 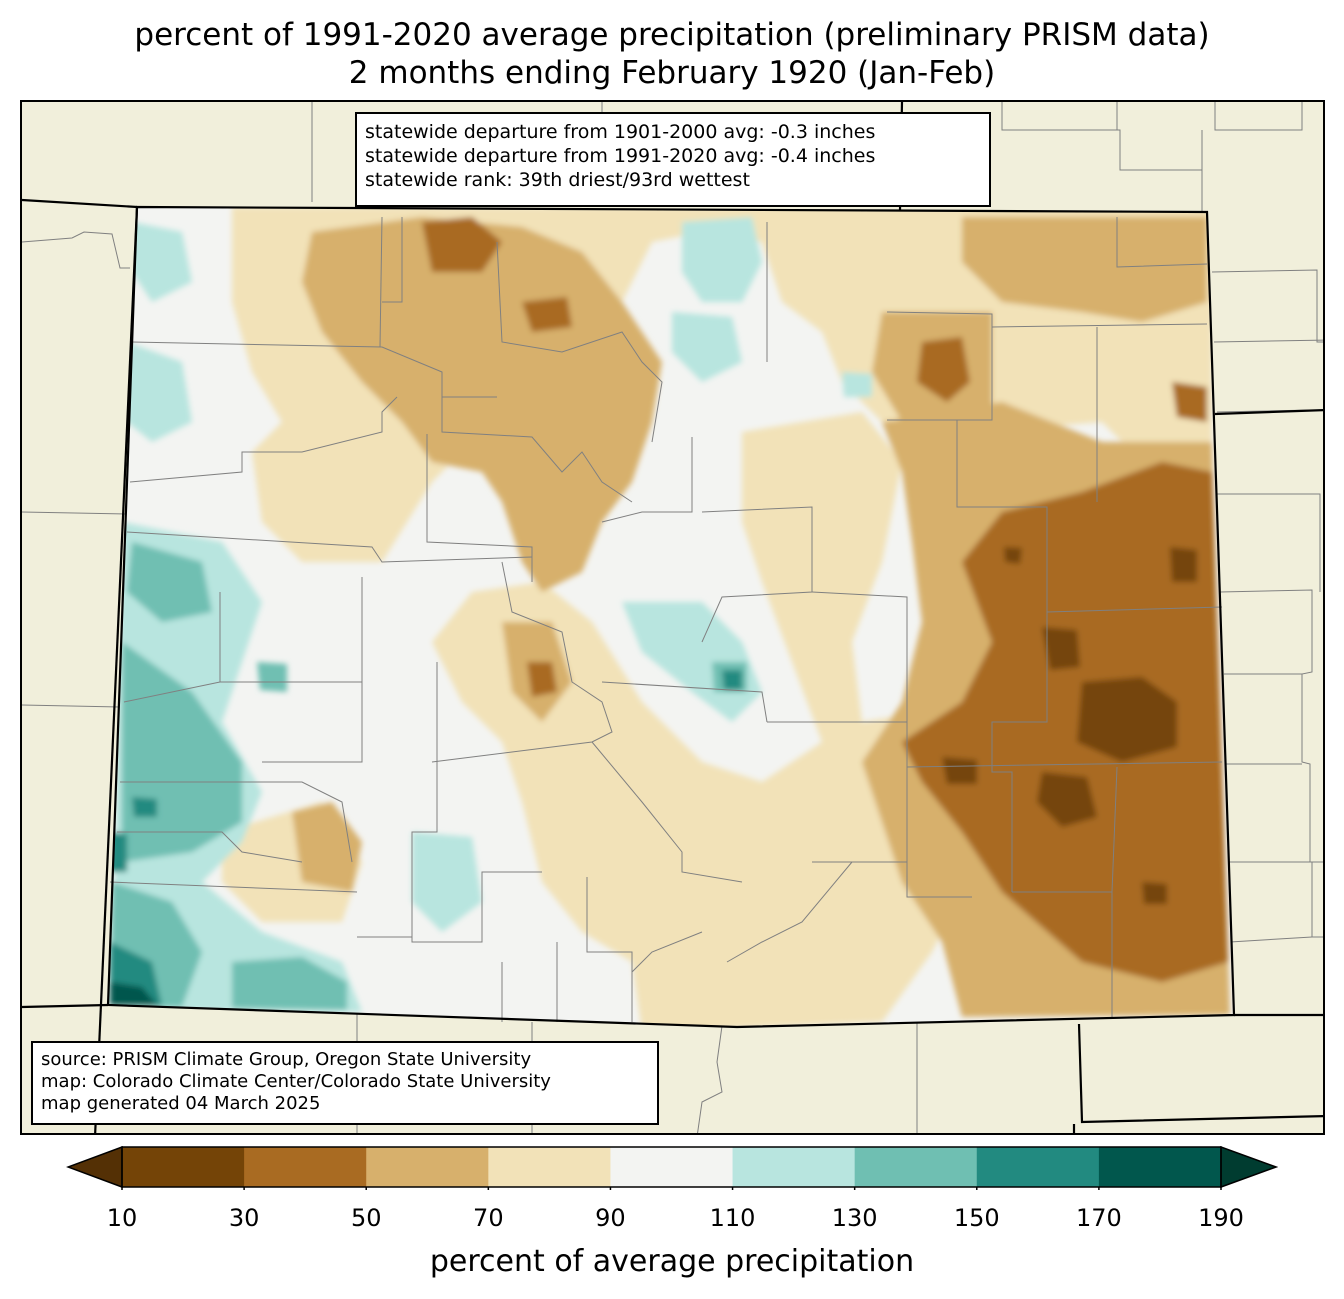 I want to click on stats-rank: statewide rank: 39th driest/93rd wettest, so click(x=557, y=180).